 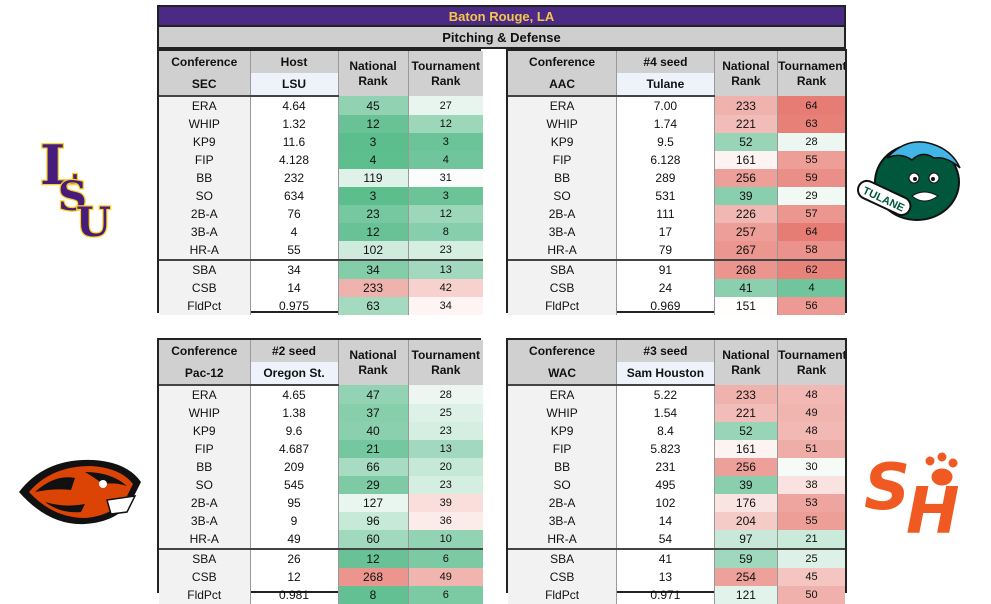 What do you see at coordinates (373, 105) in the screenshot?
I see `national-rank: 45` at bounding box center [373, 105].